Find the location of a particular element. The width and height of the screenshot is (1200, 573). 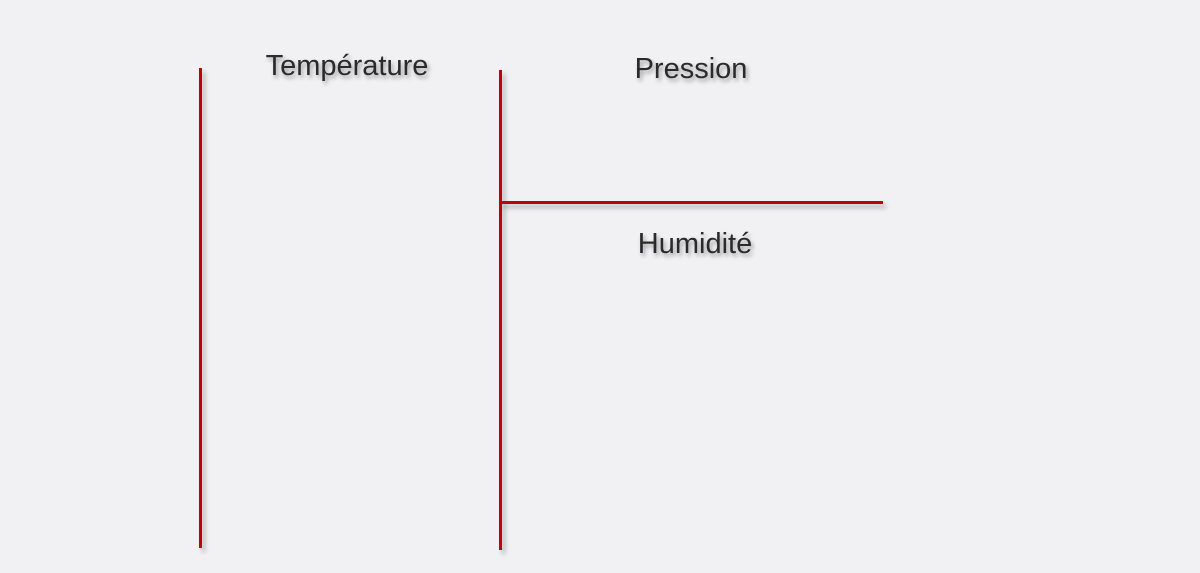

vertical-divider-left is located at coordinates (200, 308).